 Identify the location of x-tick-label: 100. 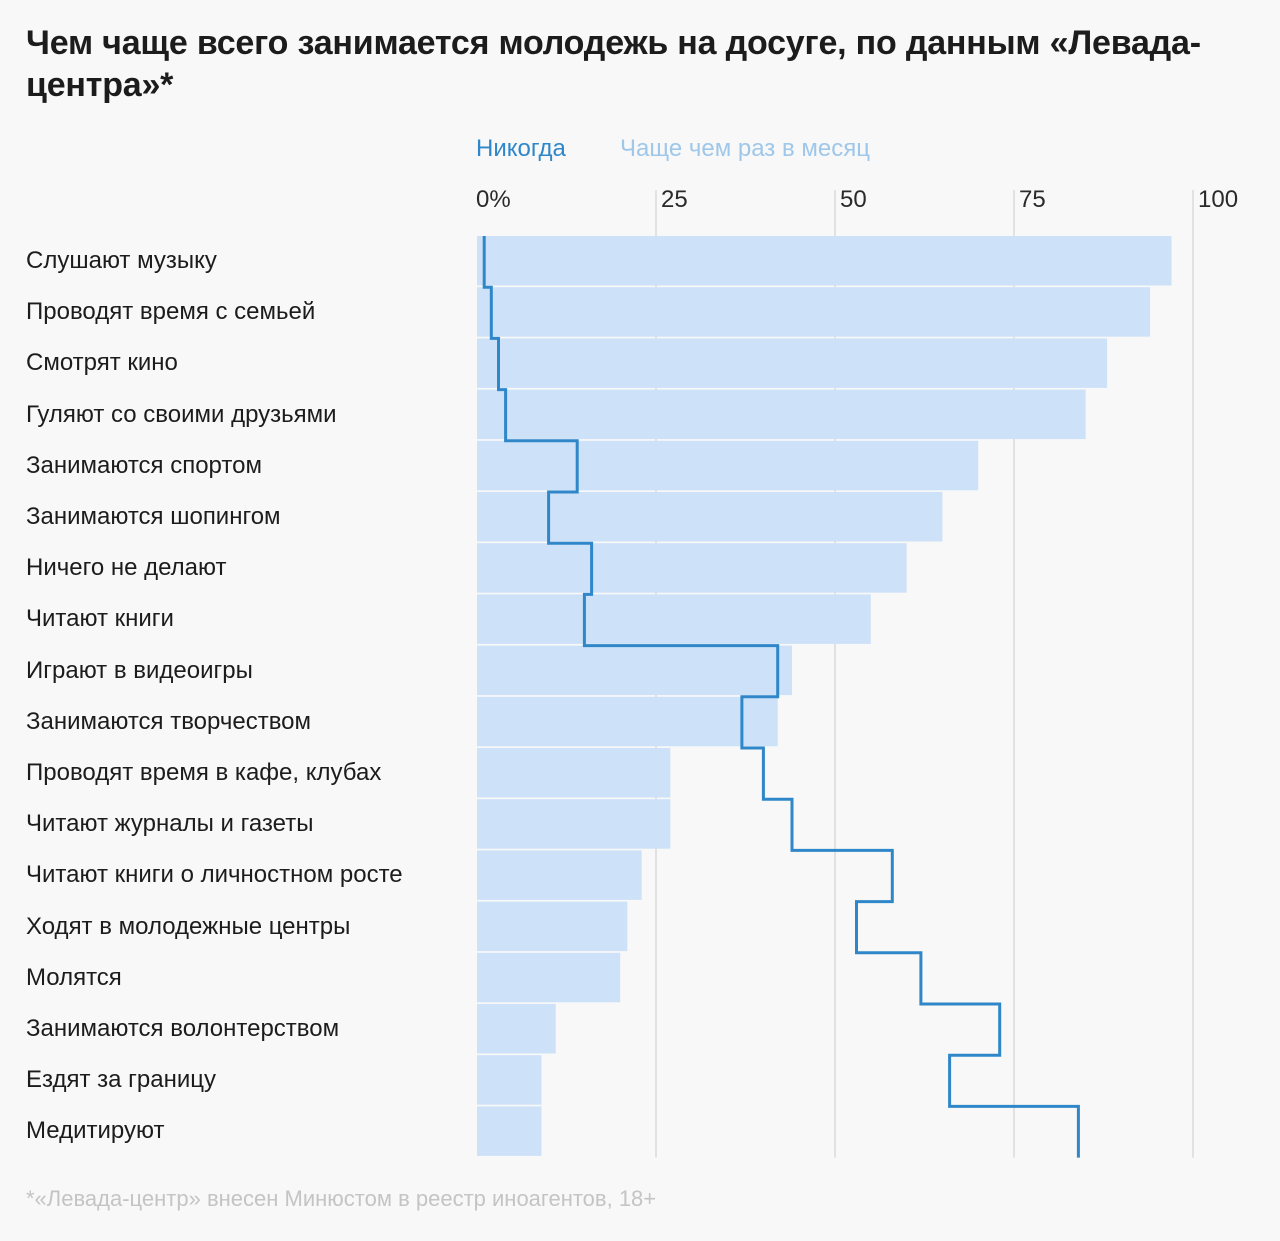
(1218, 199).